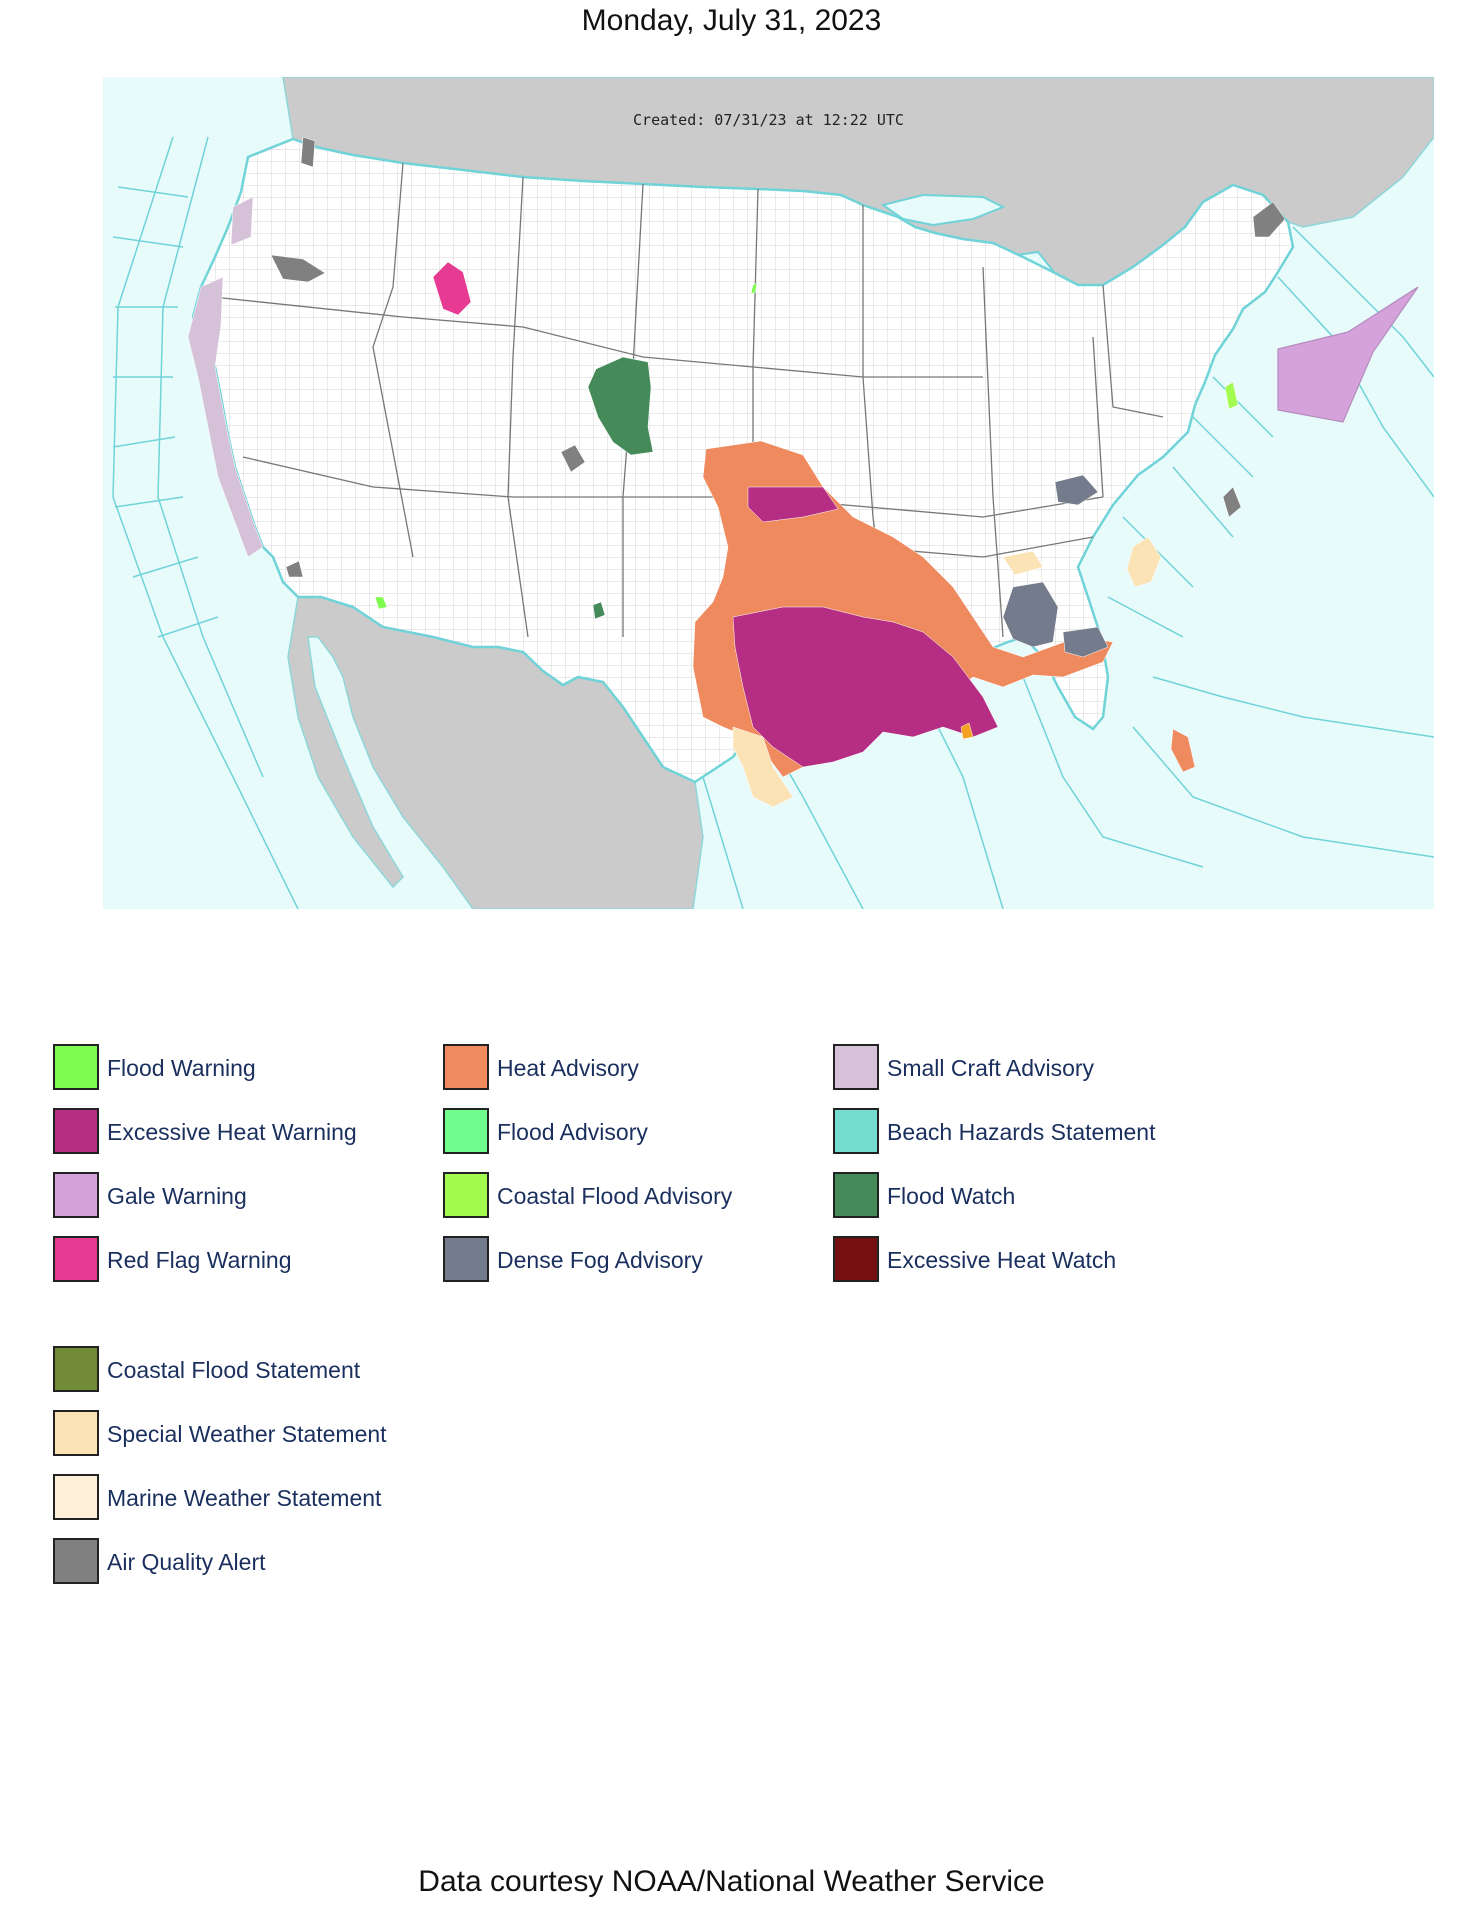 The width and height of the screenshot is (1463, 1921). Describe the element at coordinates (1021, 1132) in the screenshot. I see `legend-label: Beach Hazards Statement` at that location.